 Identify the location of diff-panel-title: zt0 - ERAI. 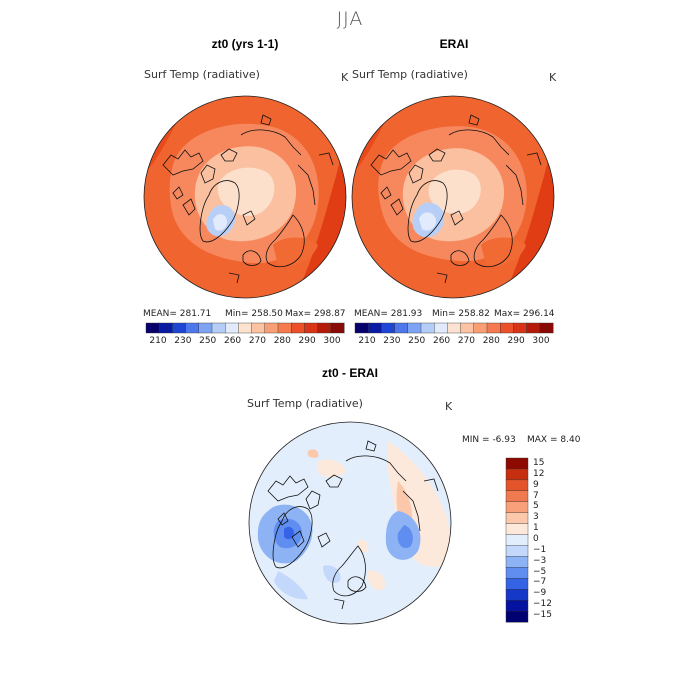
(349, 373).